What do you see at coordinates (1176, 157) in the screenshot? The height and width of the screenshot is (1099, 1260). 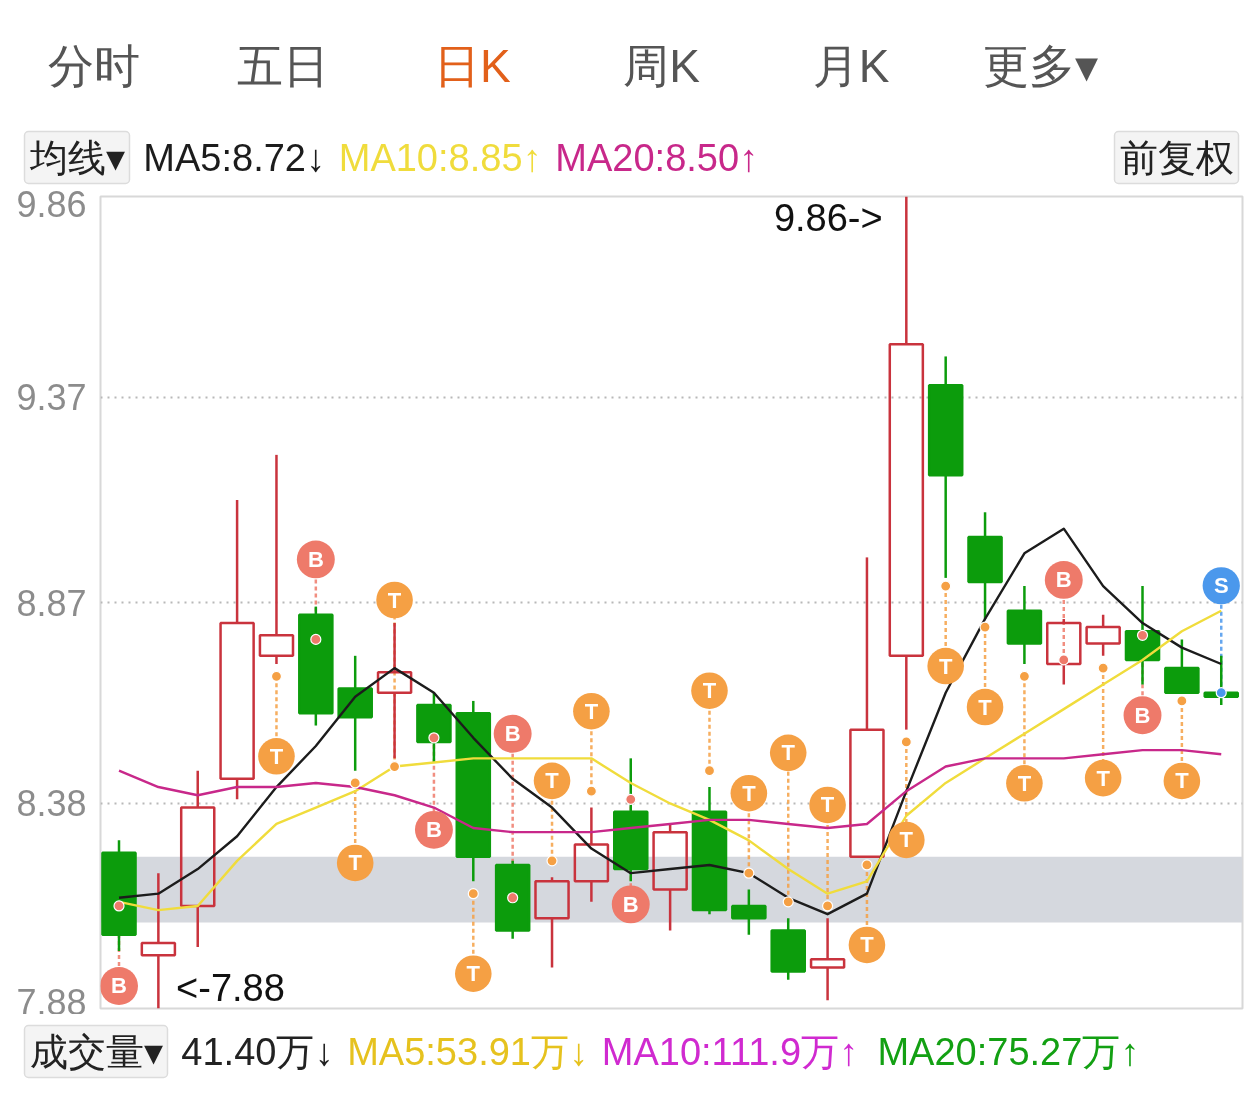 I see `text: 前复权` at bounding box center [1176, 157].